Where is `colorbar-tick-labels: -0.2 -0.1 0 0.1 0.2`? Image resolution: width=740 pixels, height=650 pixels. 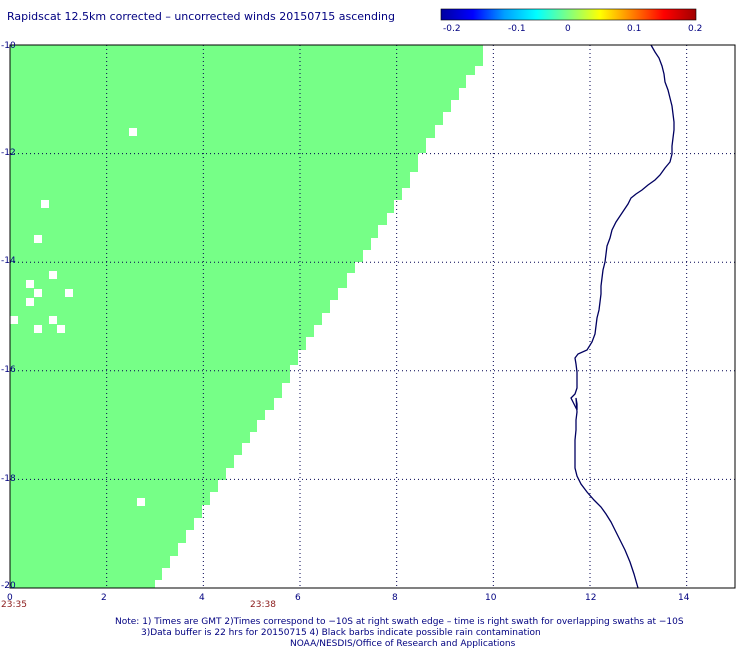
colorbar-tick-labels: -0.2 -0.1 0 0.1 0.2 is located at coordinates (572, 29).